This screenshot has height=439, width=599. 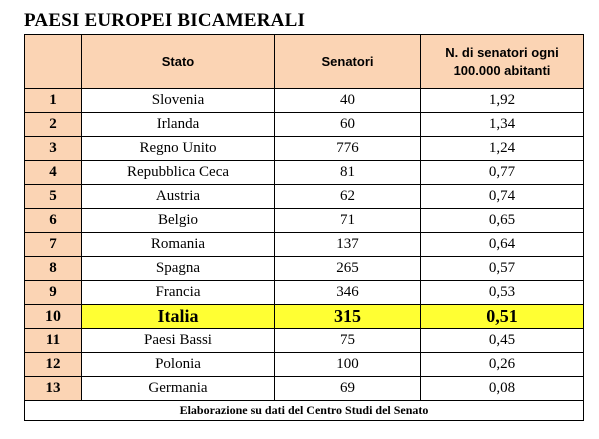 What do you see at coordinates (178, 148) in the screenshot?
I see `row-state: Regno Unito` at bounding box center [178, 148].